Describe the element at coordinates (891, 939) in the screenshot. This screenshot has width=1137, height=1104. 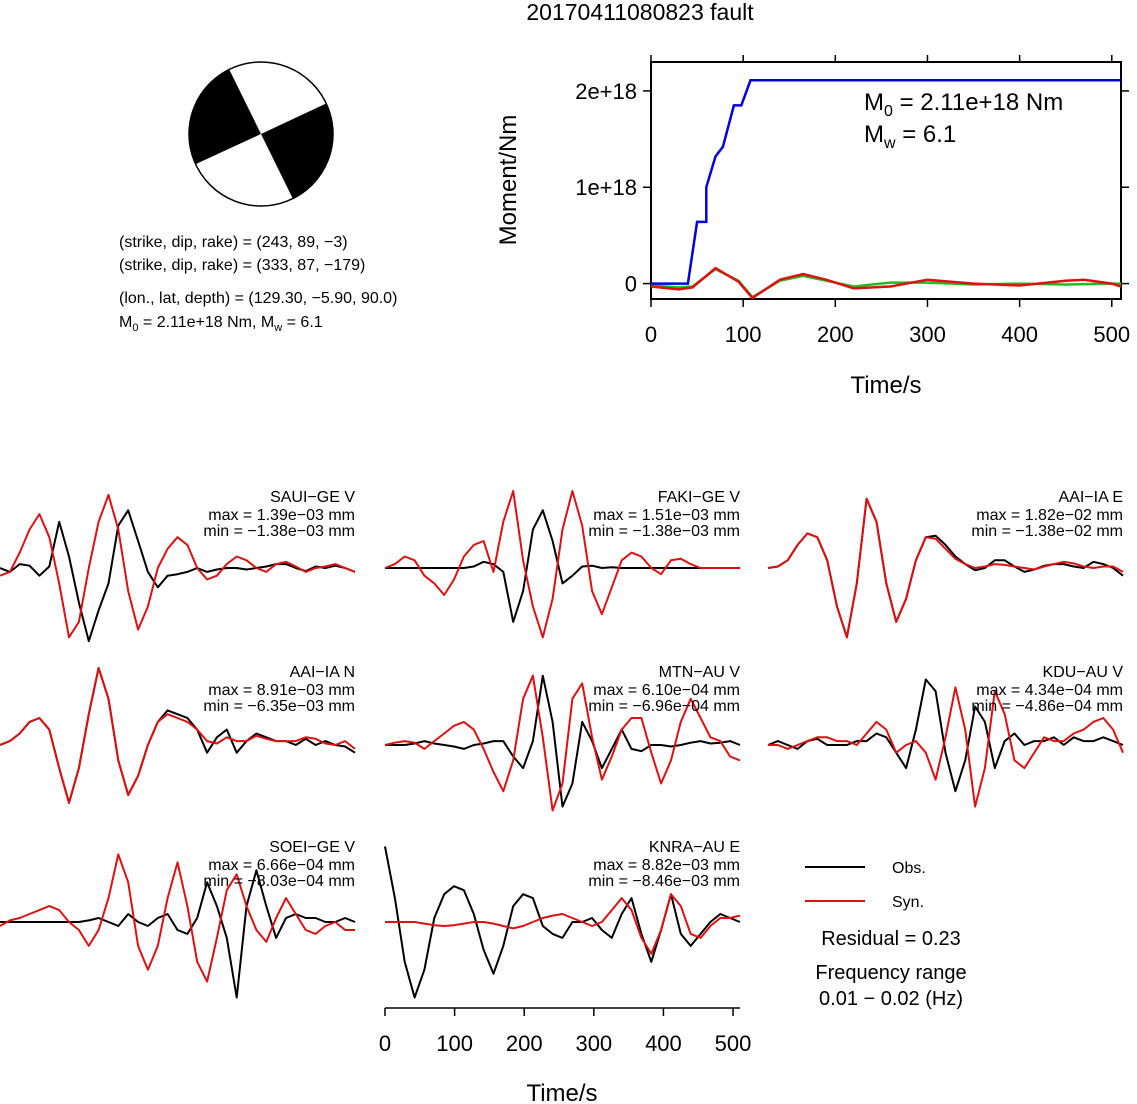
I see `residual-text: Residual = 0.23` at that location.